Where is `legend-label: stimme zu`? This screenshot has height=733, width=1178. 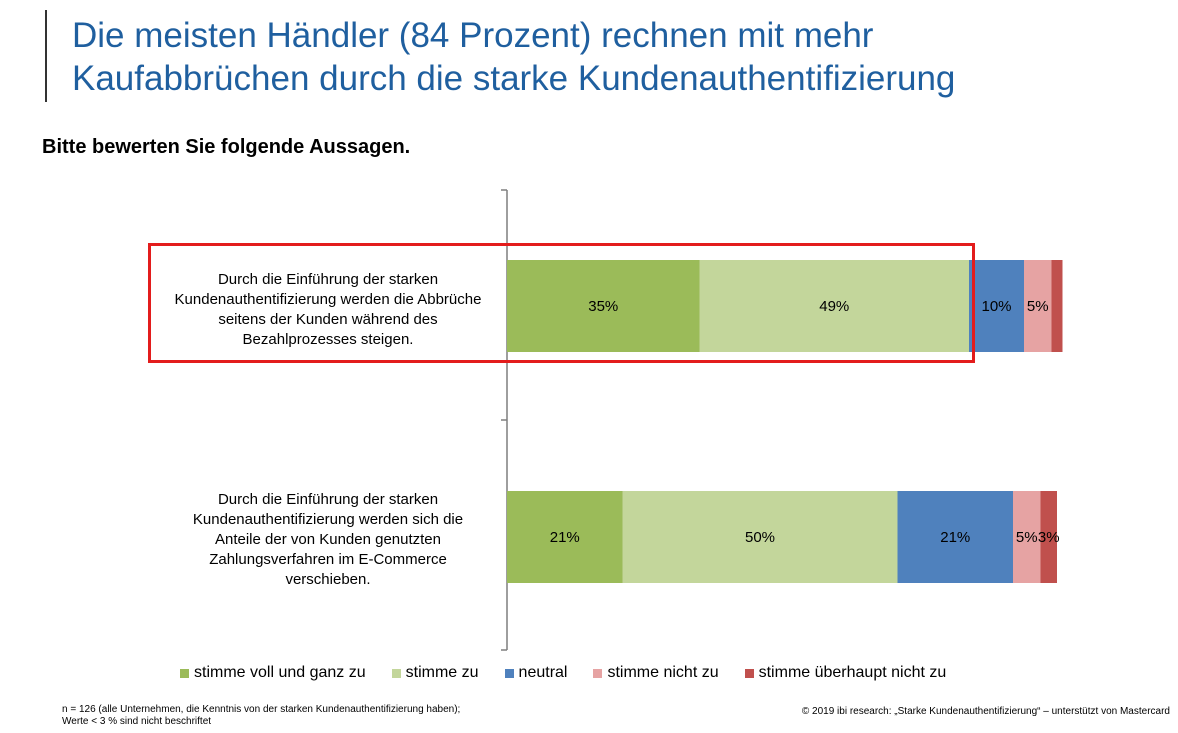
legend-label: stimme zu is located at coordinates (442, 672).